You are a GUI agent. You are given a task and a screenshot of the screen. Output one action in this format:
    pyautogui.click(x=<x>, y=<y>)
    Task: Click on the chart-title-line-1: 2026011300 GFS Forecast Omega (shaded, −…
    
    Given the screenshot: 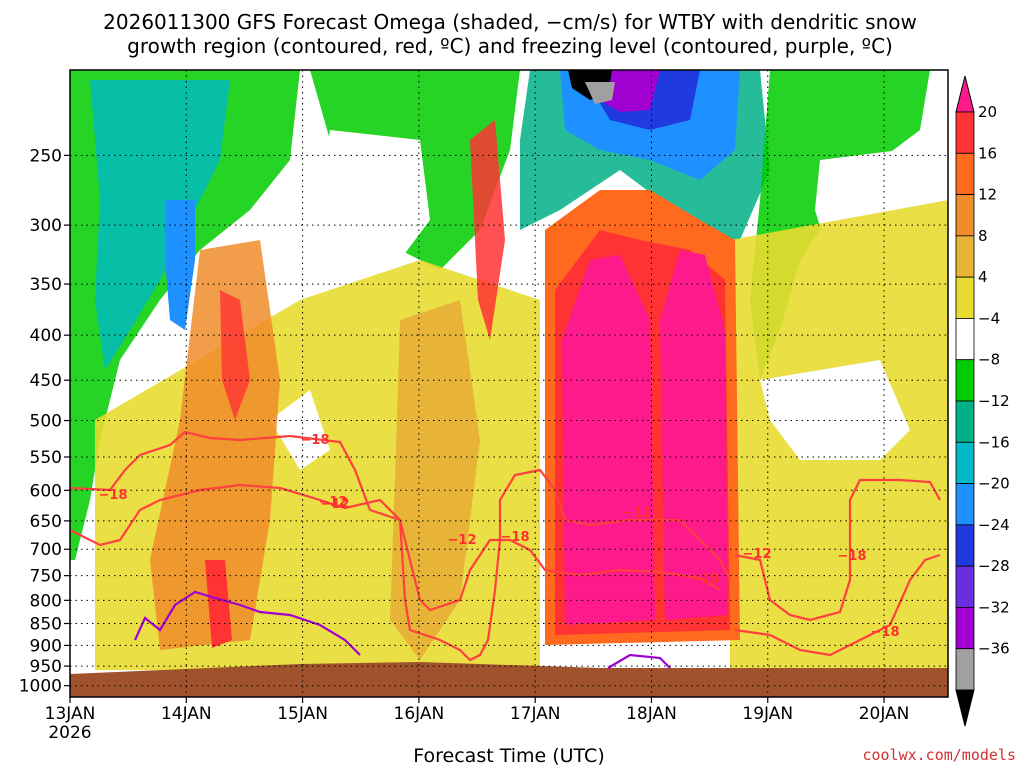 What is the action you would take?
    pyautogui.click(x=510, y=22)
    